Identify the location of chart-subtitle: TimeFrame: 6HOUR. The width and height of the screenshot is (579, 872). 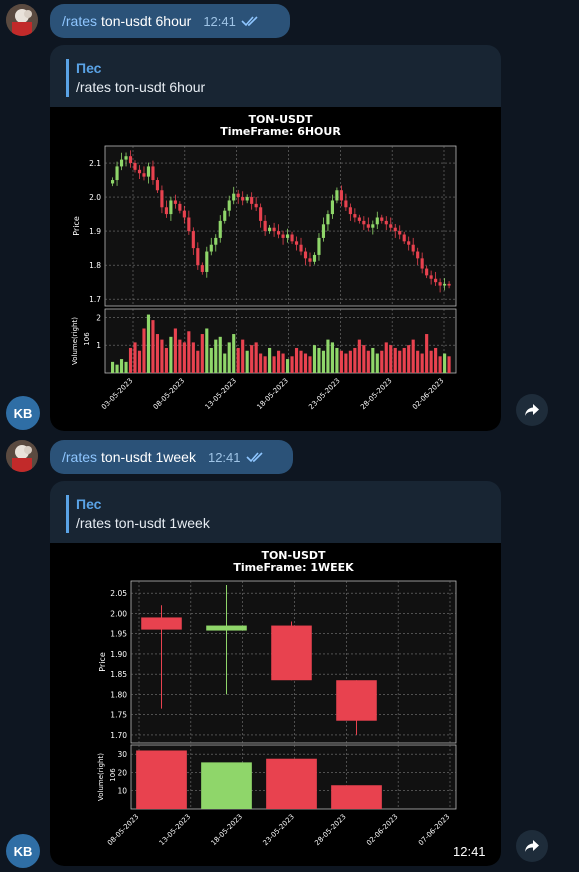
(280, 131).